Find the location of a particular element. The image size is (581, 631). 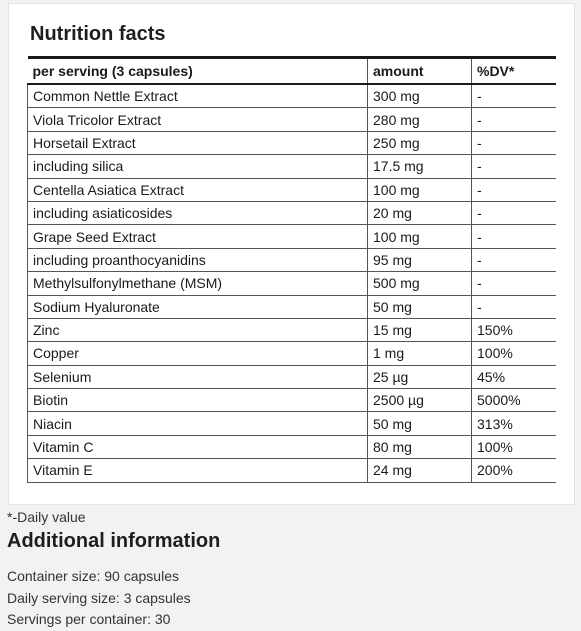

column-header-amount: amount is located at coordinates (419, 70).